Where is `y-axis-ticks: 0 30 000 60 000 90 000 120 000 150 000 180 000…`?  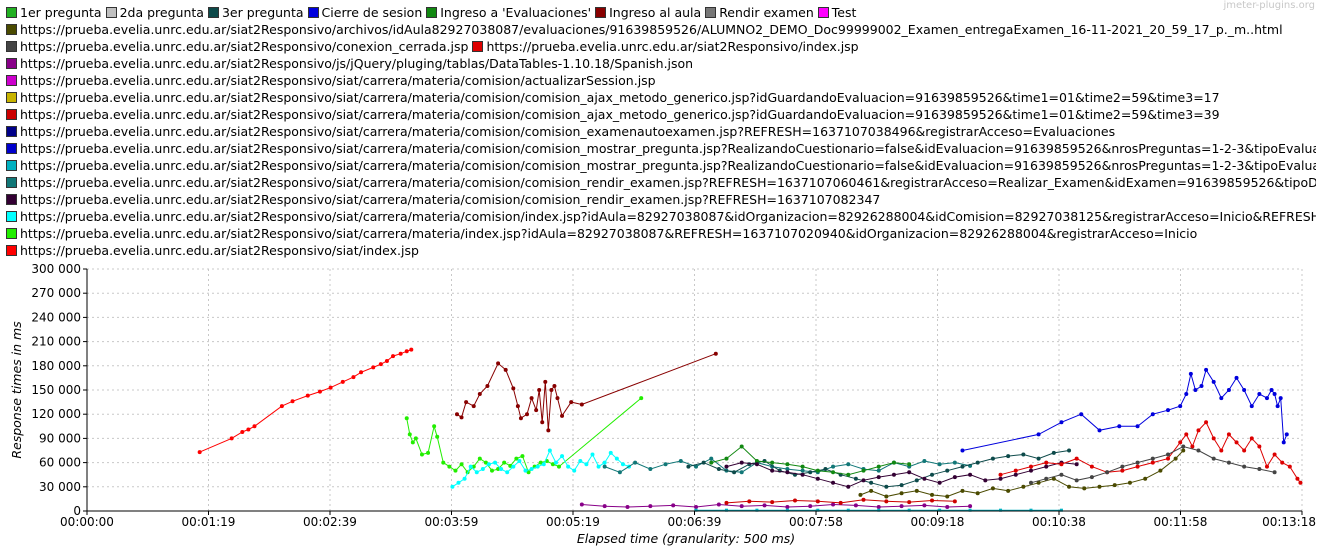
y-axis-ticks: 0 30 000 60 000 90 000 120 000 150 000 180 000… is located at coordinates (59, 390).